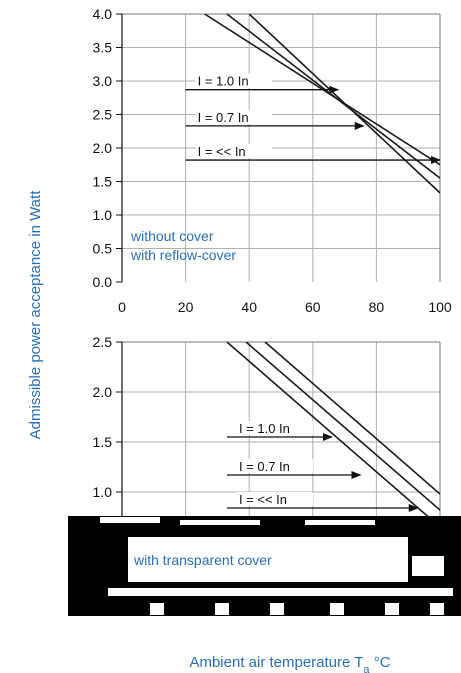 This screenshot has width=461, height=673. Describe the element at coordinates (103, 249) in the screenshot. I see `y-tick-label: 0.5` at that location.